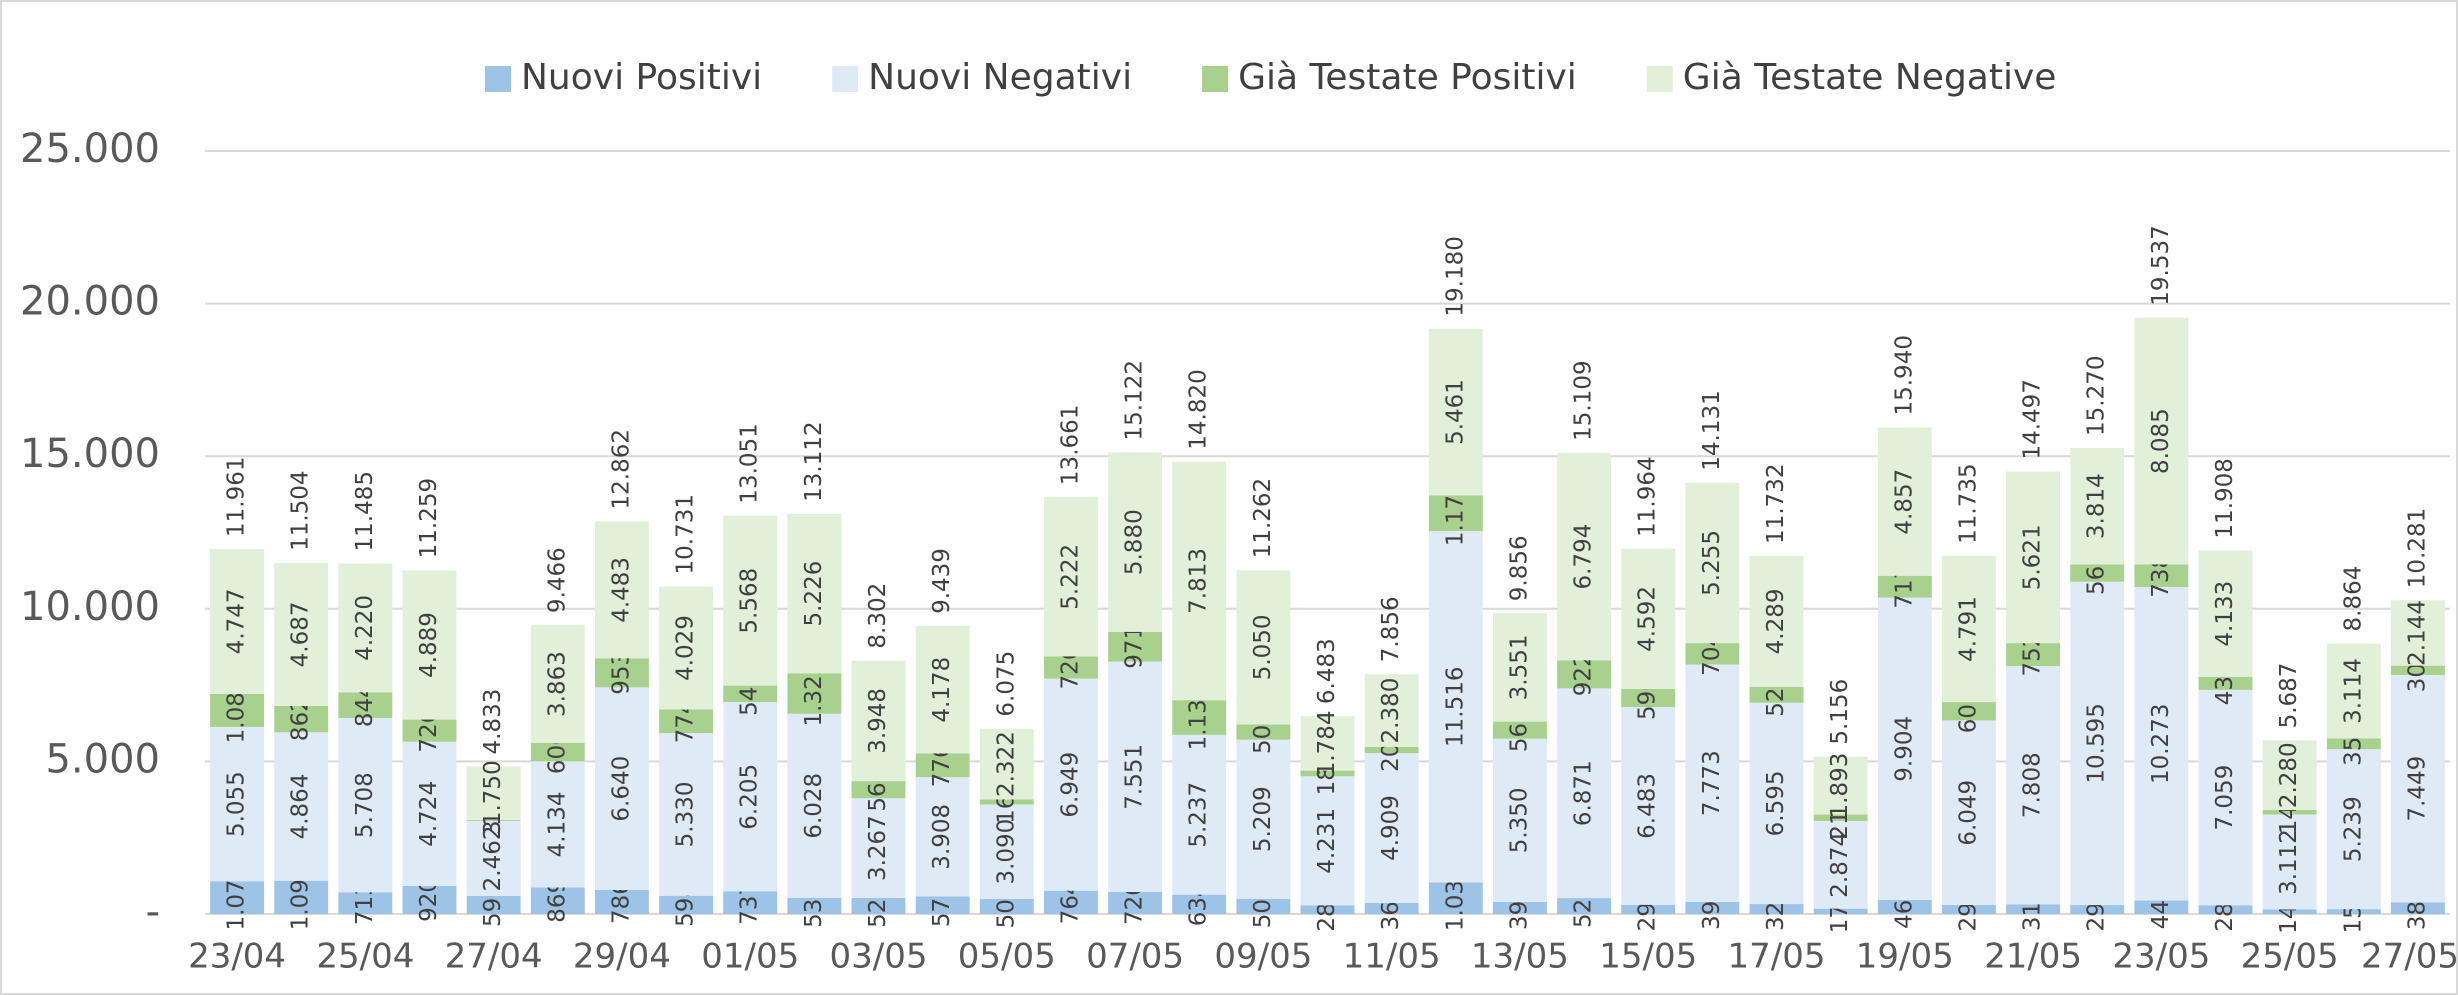 Image resolution: width=2458 pixels, height=995 pixels. What do you see at coordinates (2289, 862) in the screenshot?
I see `data-label: 3.112` at bounding box center [2289, 862].